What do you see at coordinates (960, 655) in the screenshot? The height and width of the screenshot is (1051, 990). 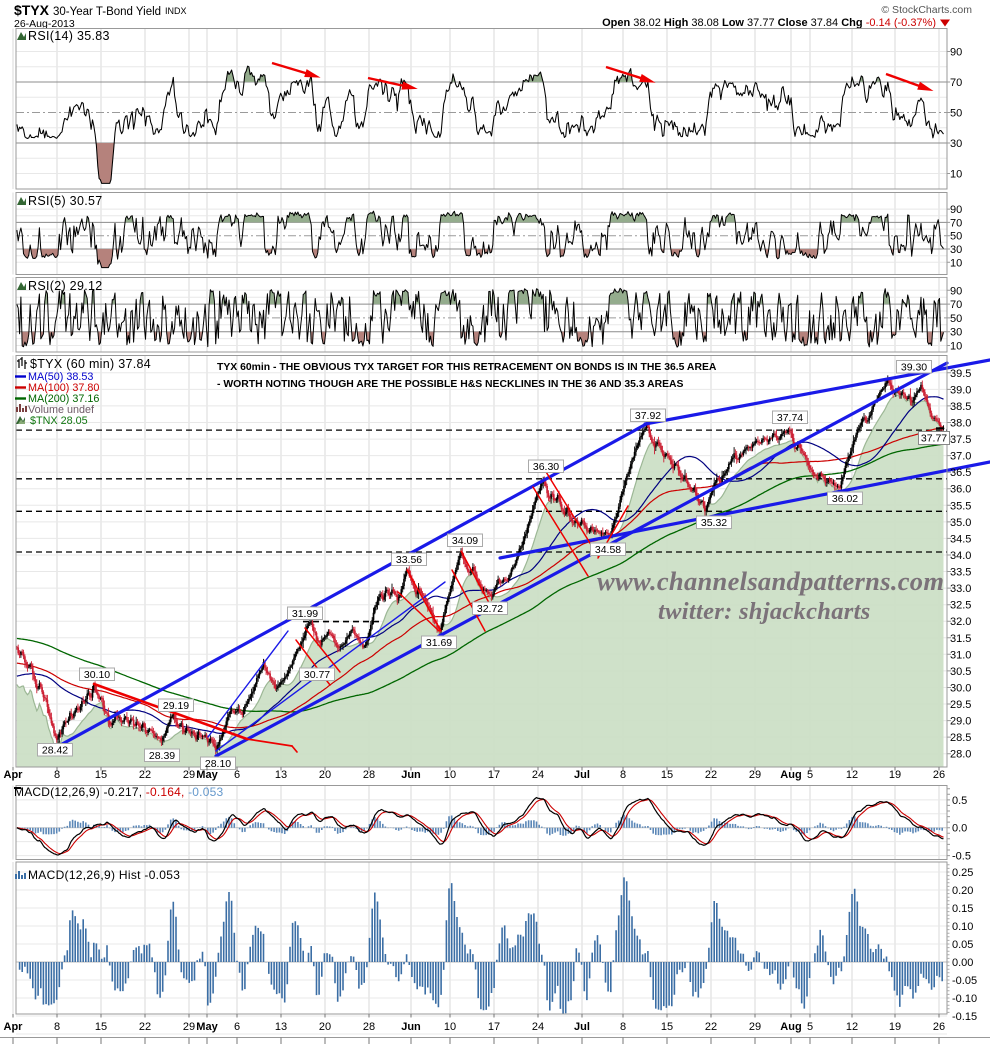 I see `svg-text: 31.0` at bounding box center [960, 655].